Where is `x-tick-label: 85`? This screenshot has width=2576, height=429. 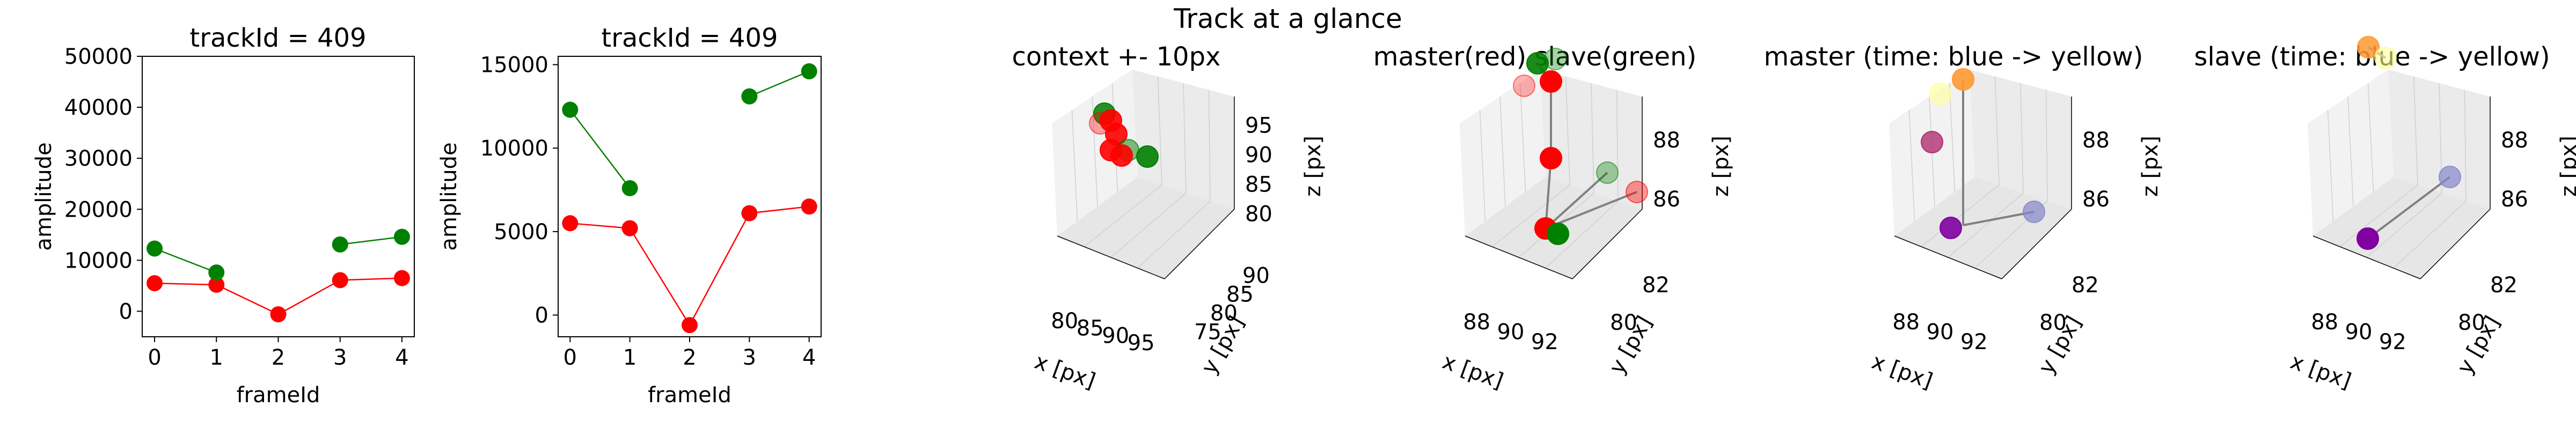 x-tick-label: 85 is located at coordinates (1090, 328).